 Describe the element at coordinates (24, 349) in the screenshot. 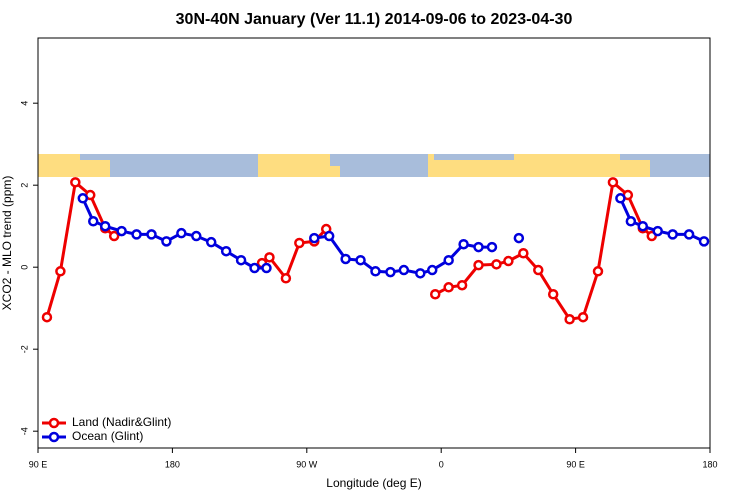

I see `y-tick-label: -2` at that location.